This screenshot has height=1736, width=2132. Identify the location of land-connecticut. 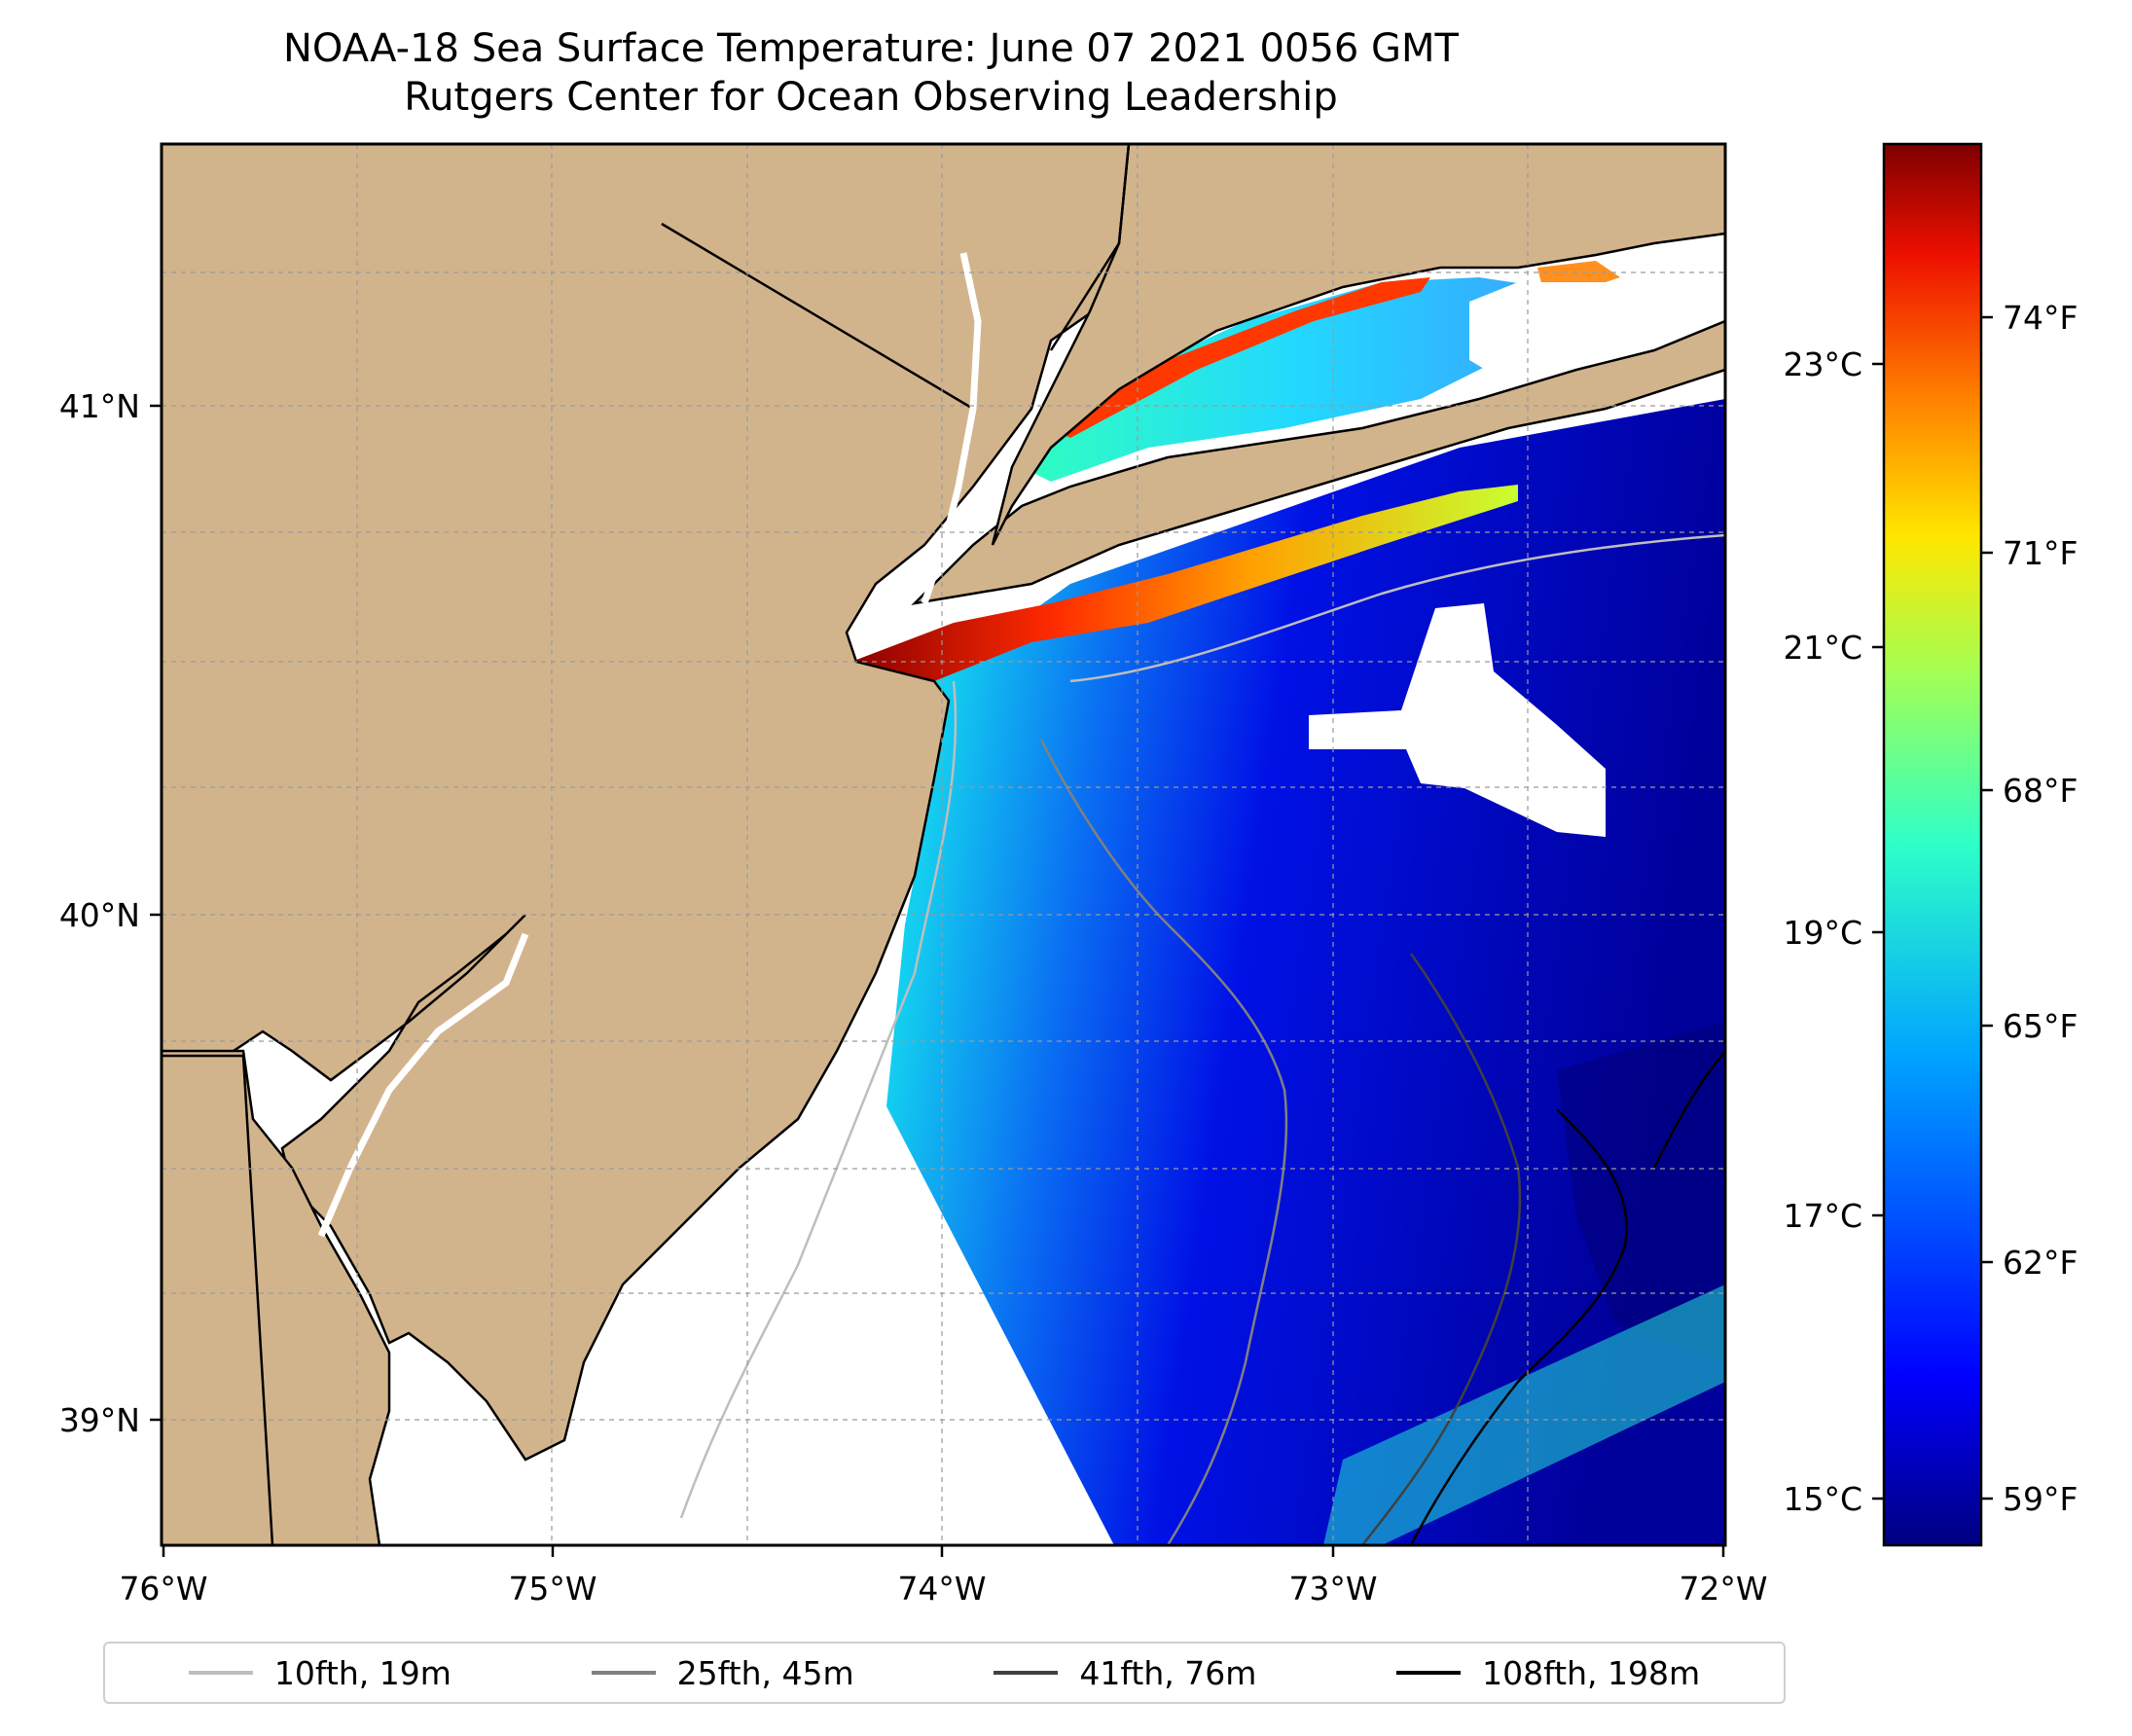
(1358, 345).